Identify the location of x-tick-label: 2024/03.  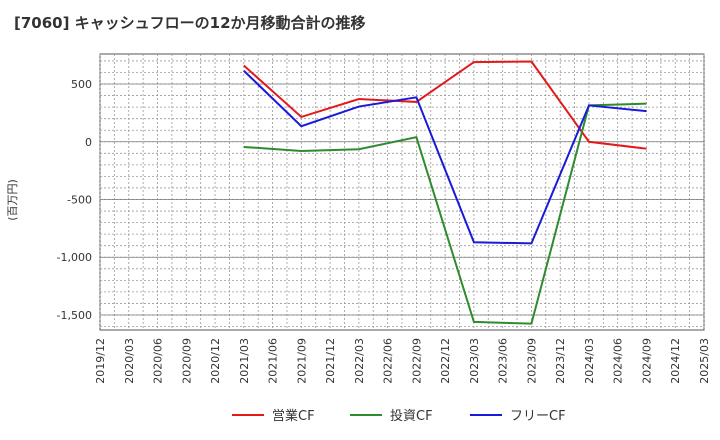
(589, 361).